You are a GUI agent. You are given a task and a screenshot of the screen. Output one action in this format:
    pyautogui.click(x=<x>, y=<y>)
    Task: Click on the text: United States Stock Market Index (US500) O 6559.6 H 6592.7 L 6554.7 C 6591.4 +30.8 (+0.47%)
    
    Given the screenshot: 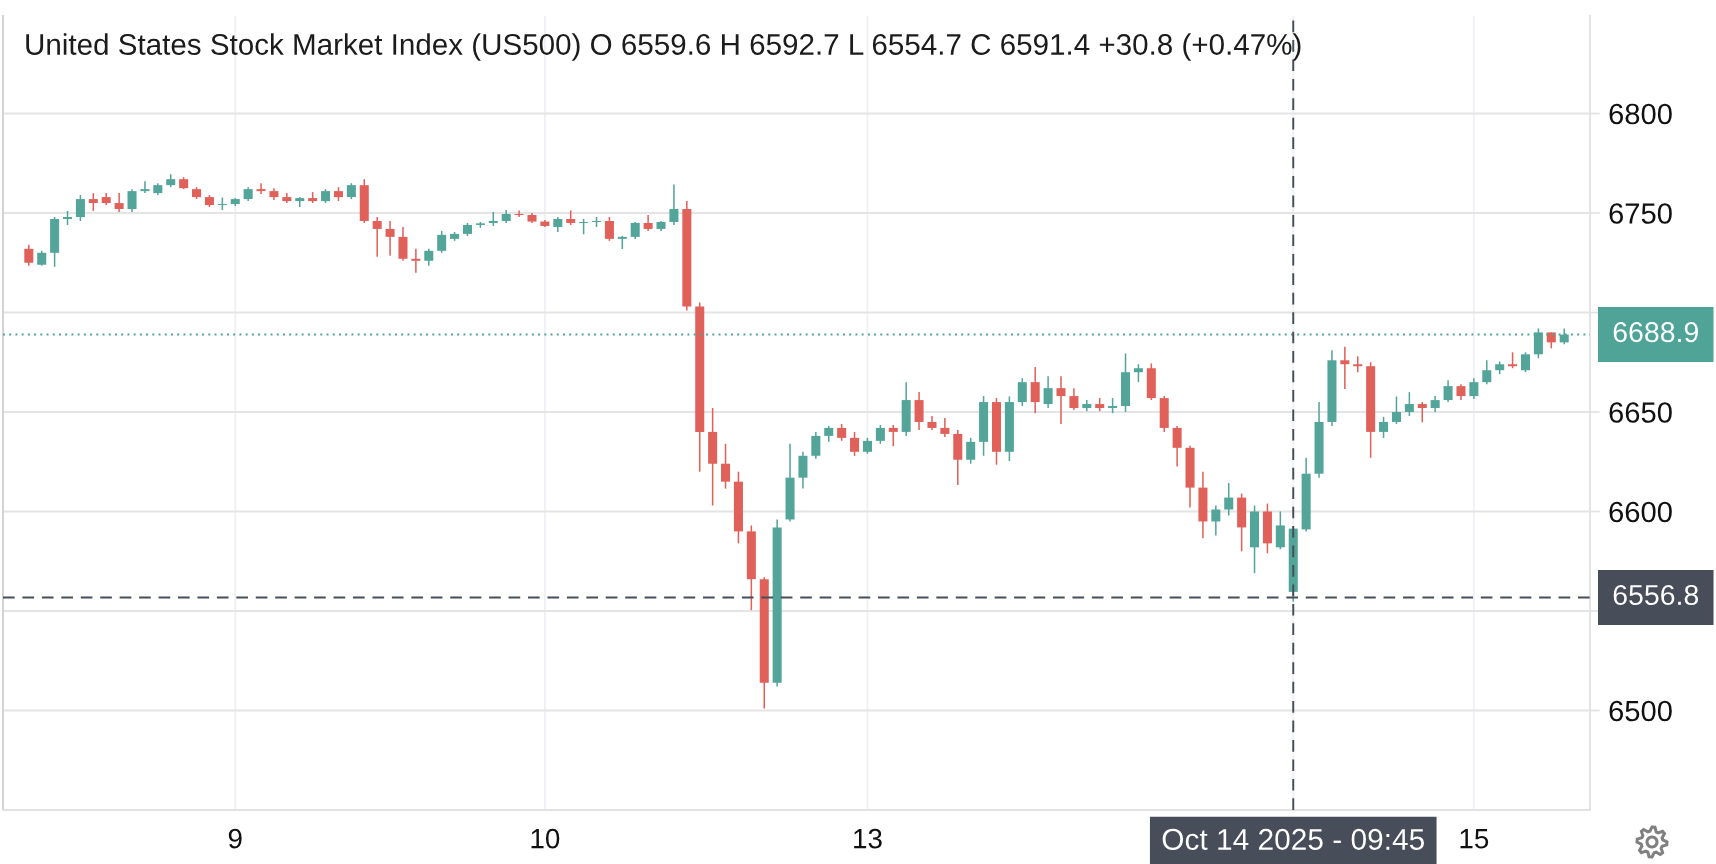 What is the action you would take?
    pyautogui.click(x=663, y=47)
    